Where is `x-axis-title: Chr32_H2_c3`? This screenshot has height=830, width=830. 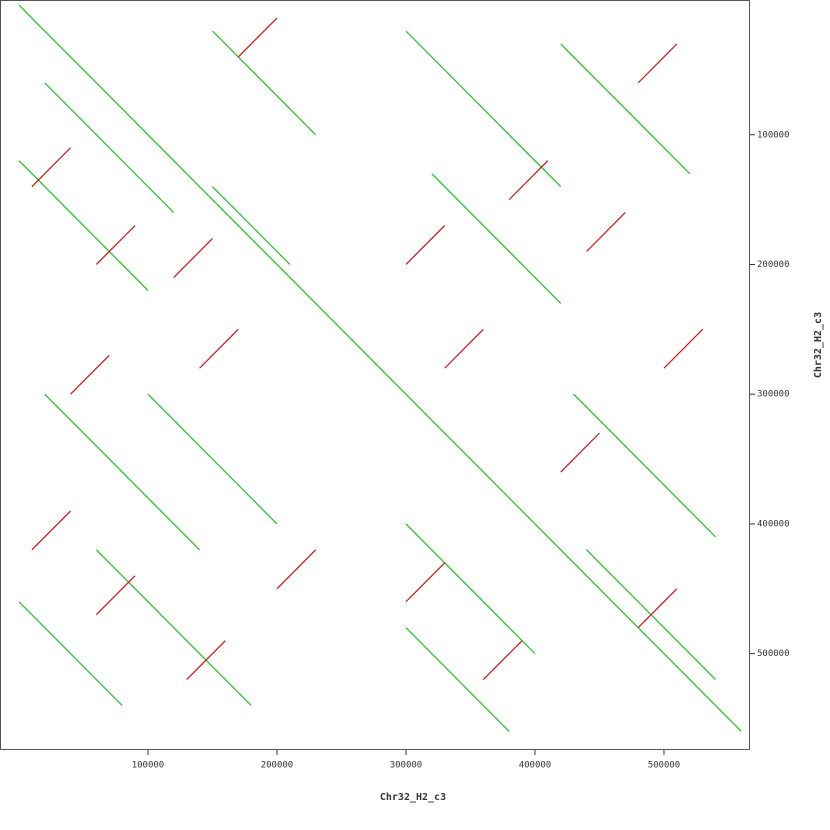
x-axis-title: Chr32_H2_c3 is located at coordinates (413, 797).